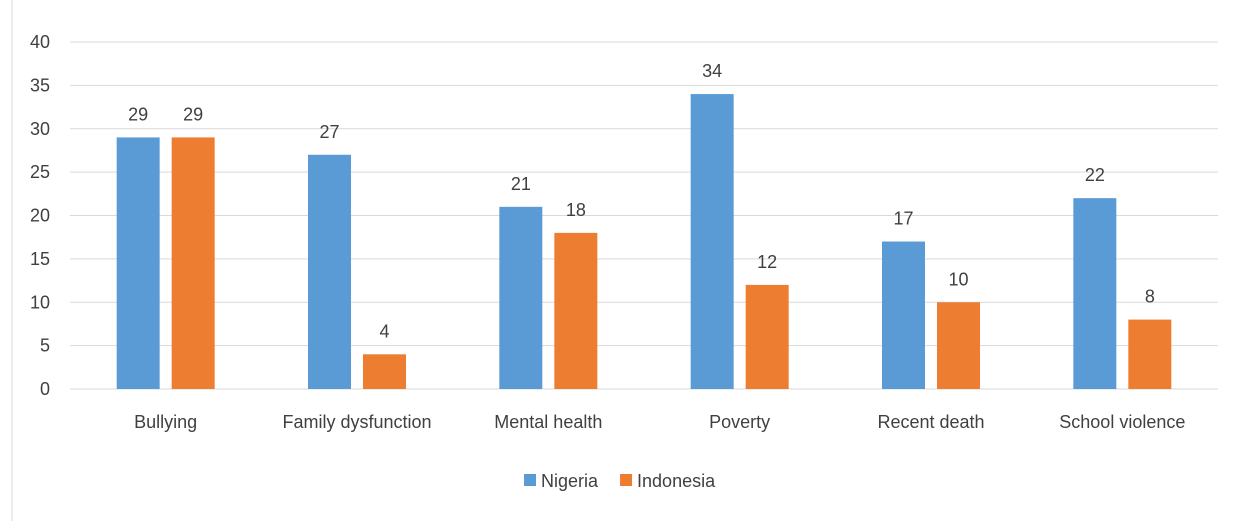 The image size is (1250, 526). I want to click on x-tick-label-recent-death: Recent death, so click(930, 422).